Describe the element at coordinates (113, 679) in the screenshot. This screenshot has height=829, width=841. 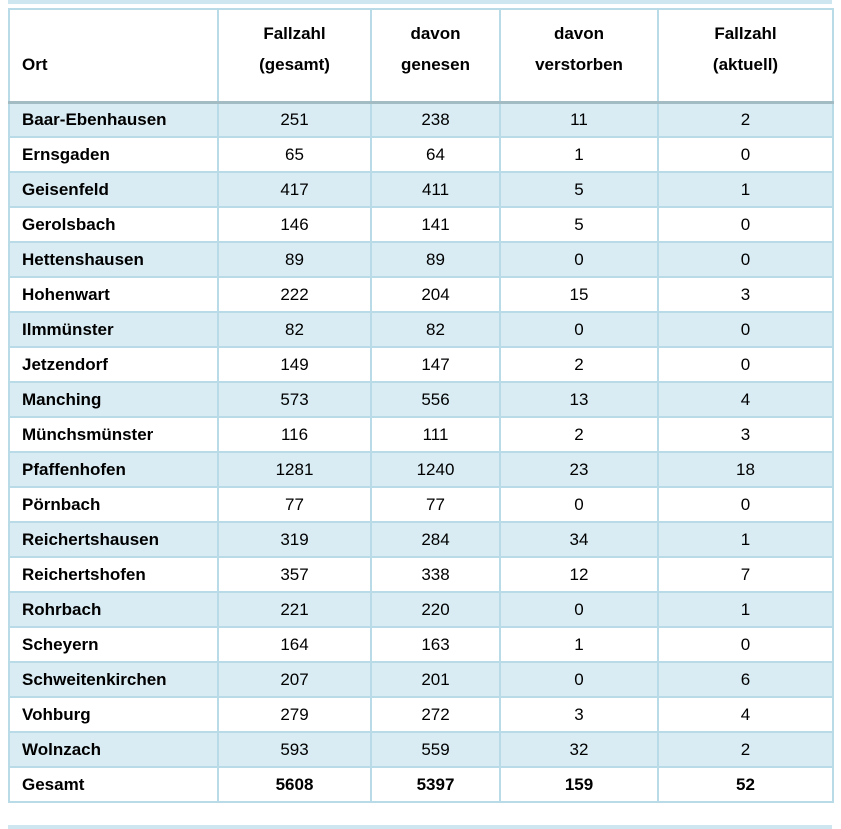
I see `cell-ort: Schweitenkirchen` at that location.